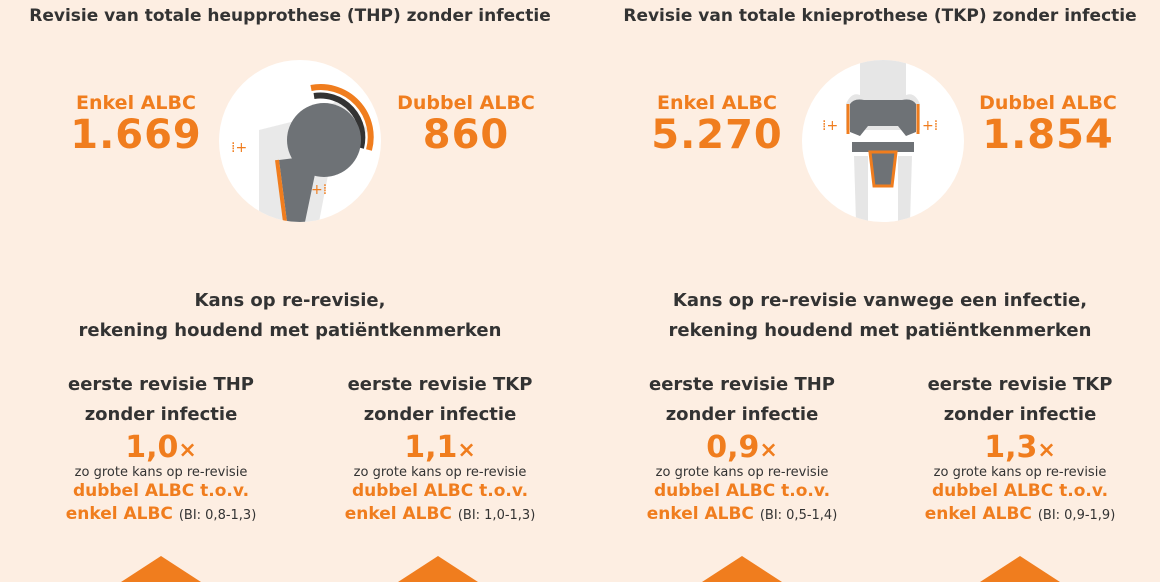 The image size is (1160, 582). I want to click on knee-enkel-label: Enkel ALBC, so click(717, 103).